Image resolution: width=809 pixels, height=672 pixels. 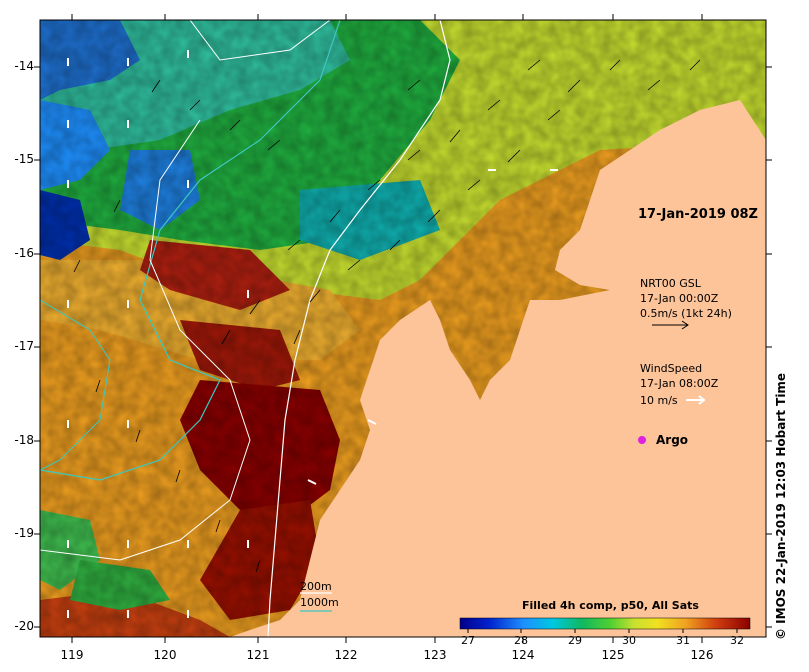 What do you see at coordinates (737, 640) in the screenshot?
I see `colorbar-tick-label: 32` at bounding box center [737, 640].